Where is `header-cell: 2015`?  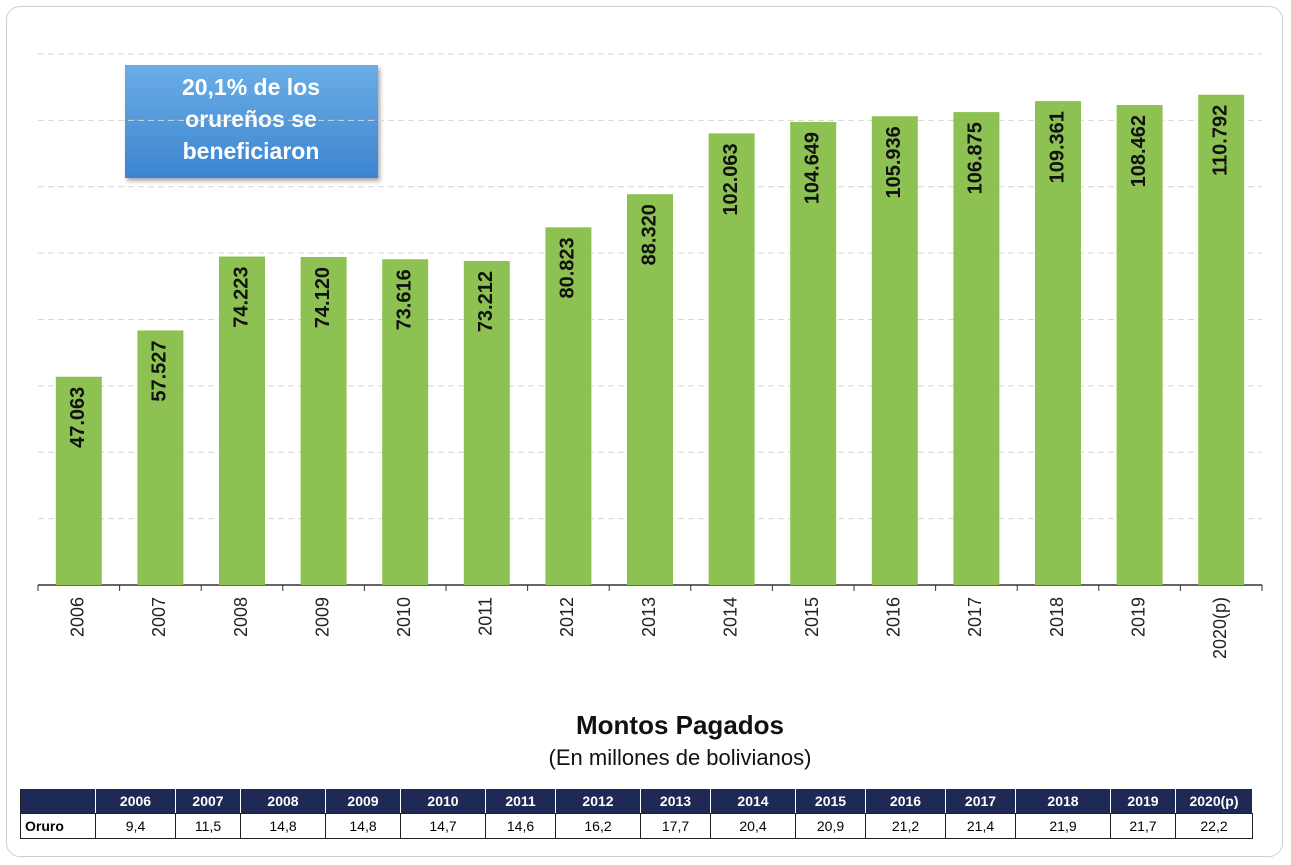
header-cell: 2015 is located at coordinates (830, 801).